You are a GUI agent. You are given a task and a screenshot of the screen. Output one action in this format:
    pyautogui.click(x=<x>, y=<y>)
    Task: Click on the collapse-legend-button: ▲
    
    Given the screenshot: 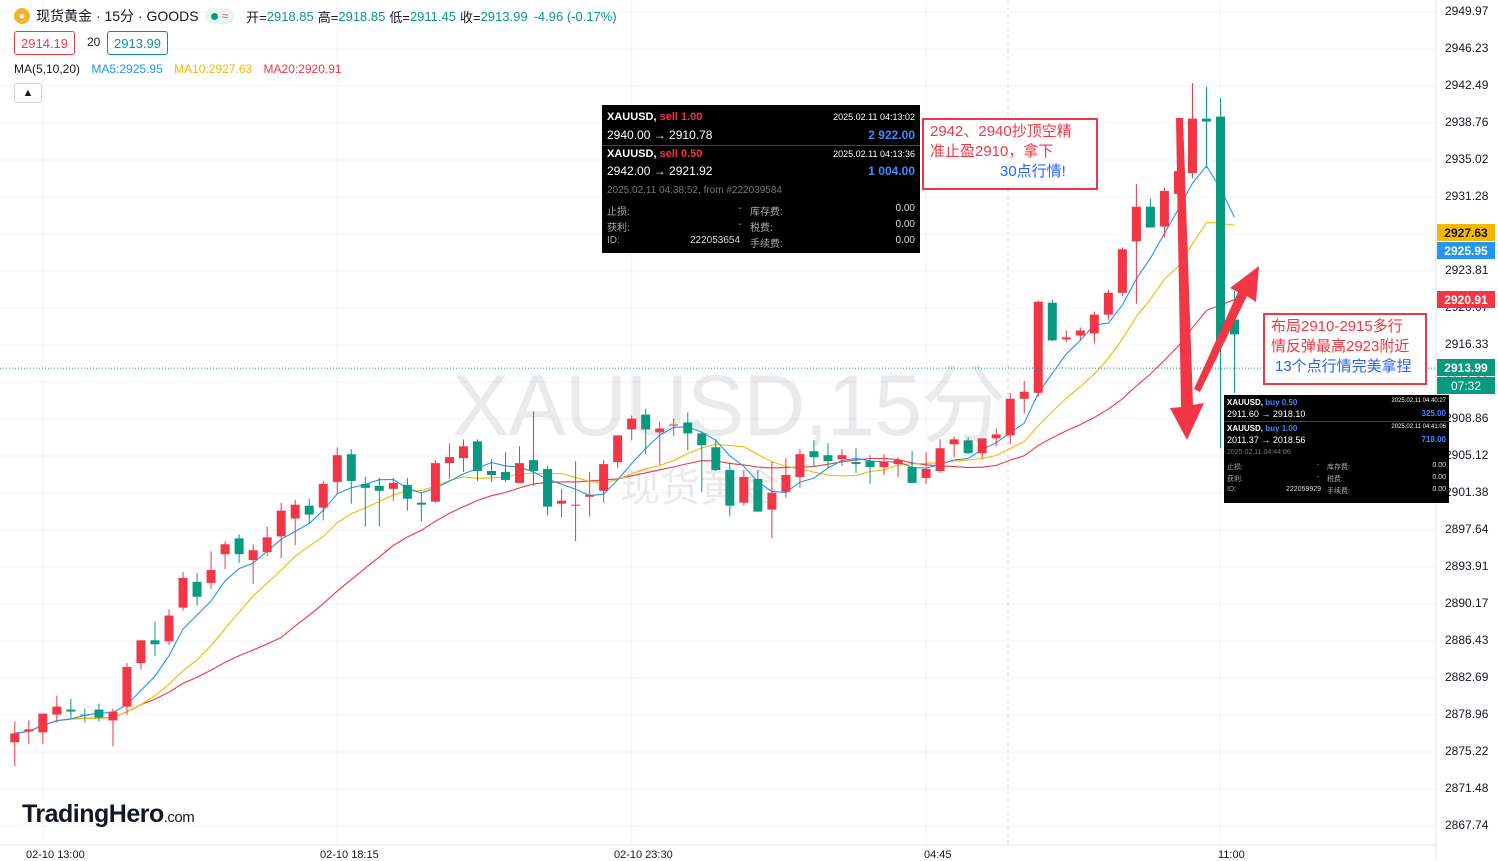 What is the action you would take?
    pyautogui.click(x=28, y=93)
    